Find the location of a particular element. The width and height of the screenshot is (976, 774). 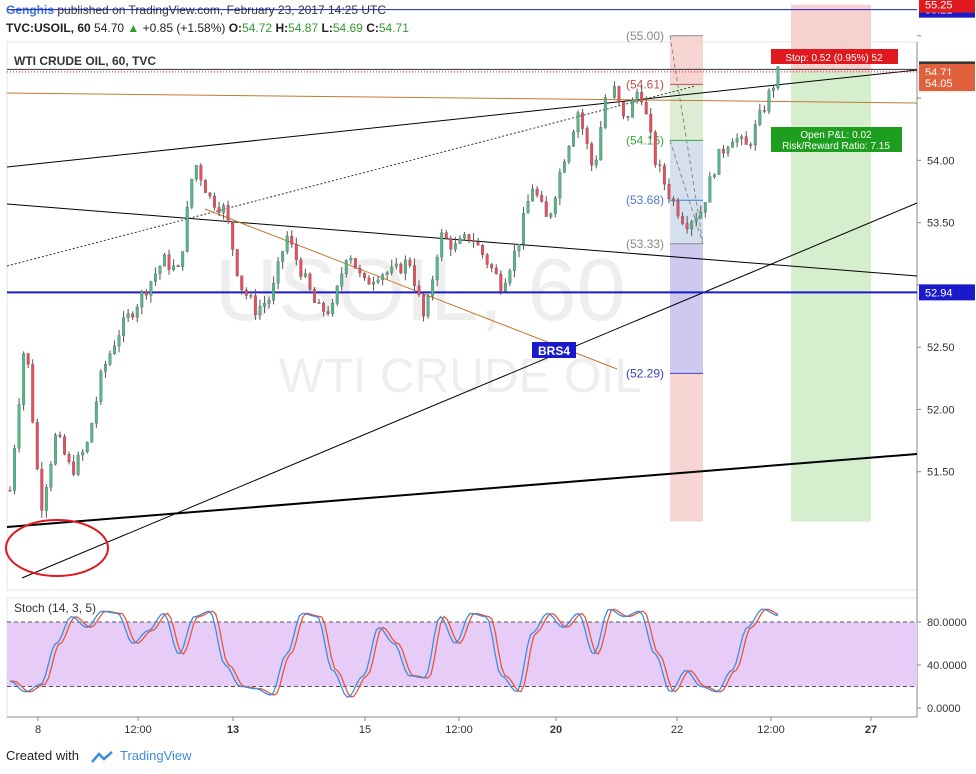

time-tick-label: 27 is located at coordinates (871, 730).